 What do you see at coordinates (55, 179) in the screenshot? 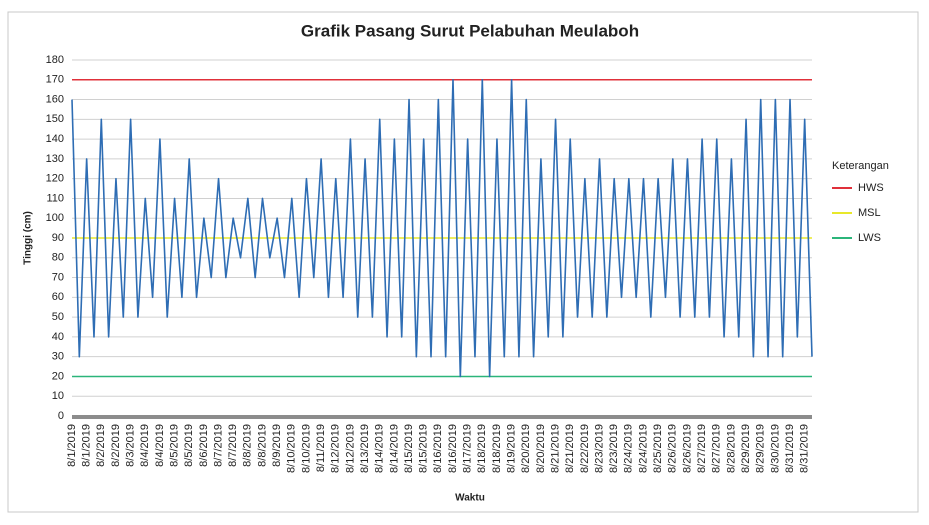
I see `y-tick-label: 120` at bounding box center [55, 179].